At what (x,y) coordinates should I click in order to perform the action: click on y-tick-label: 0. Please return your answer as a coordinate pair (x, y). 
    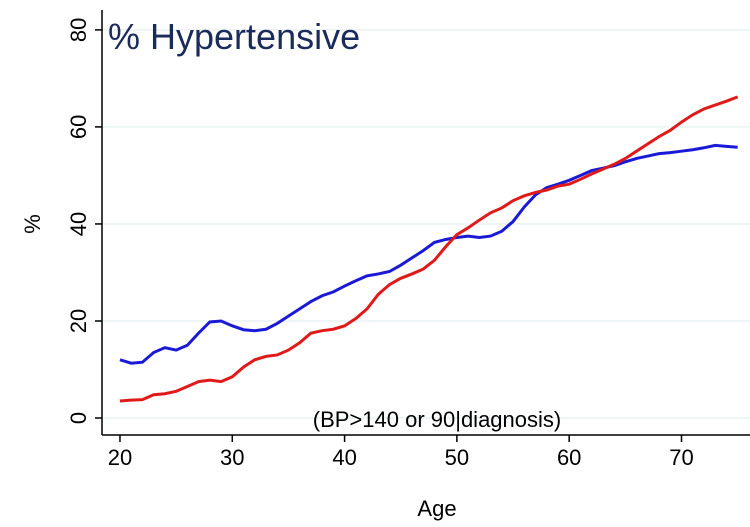
    Looking at the image, I should click on (78, 418).